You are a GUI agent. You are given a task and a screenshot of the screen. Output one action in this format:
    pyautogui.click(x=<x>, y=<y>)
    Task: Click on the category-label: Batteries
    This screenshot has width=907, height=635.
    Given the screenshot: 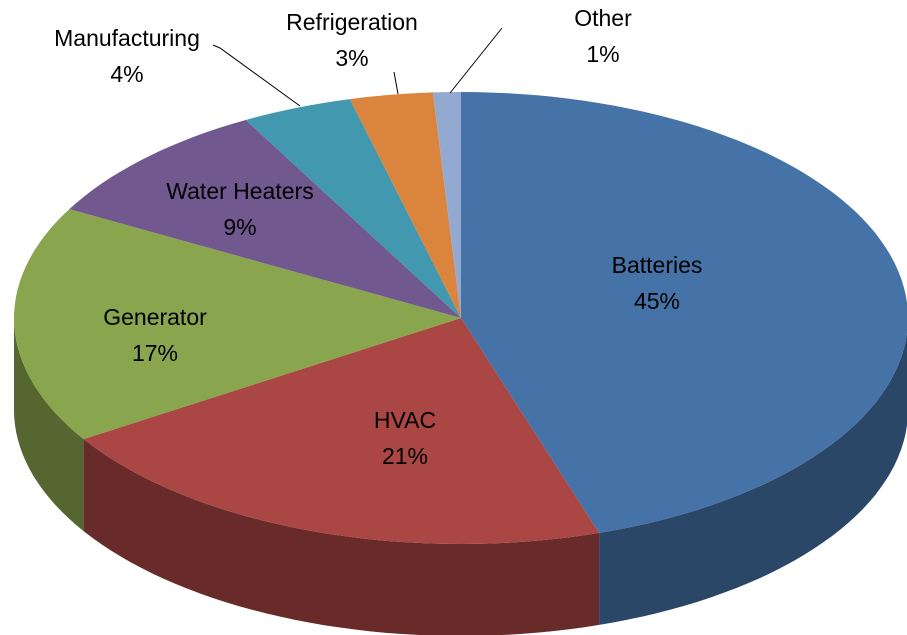 What is the action you would take?
    pyautogui.click(x=657, y=265)
    